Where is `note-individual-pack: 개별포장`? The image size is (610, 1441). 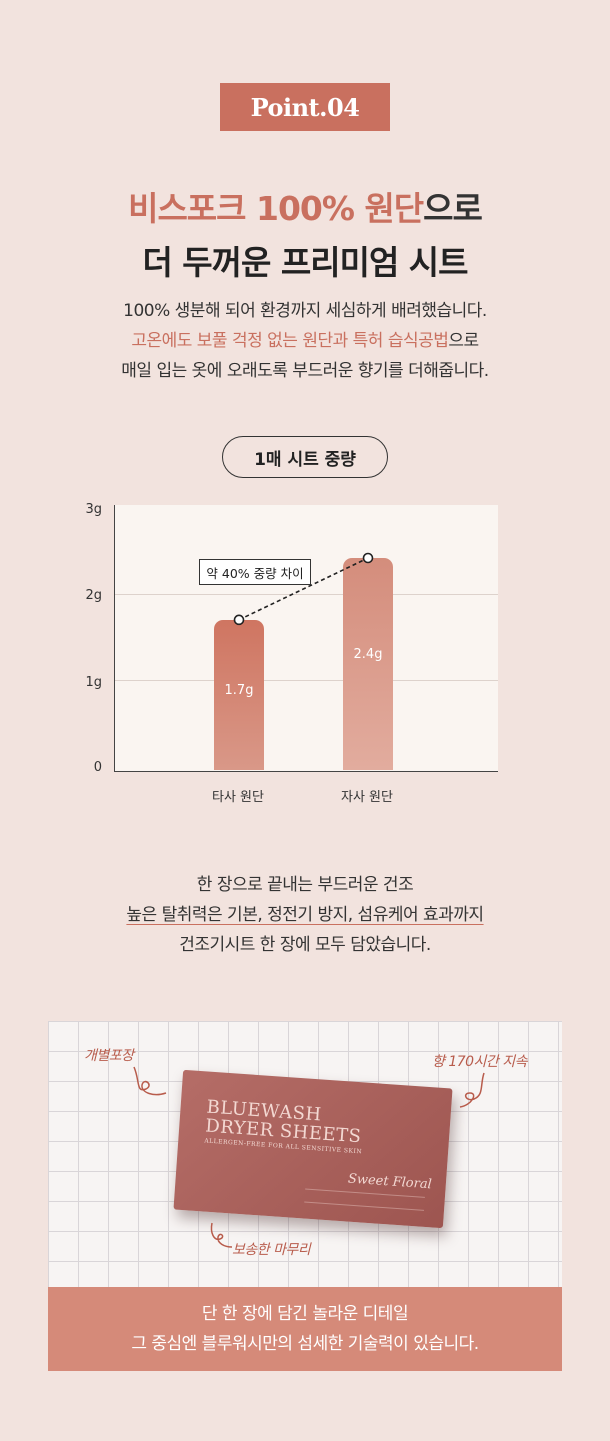
note-individual-pack: 개별포장 is located at coordinates (109, 1056).